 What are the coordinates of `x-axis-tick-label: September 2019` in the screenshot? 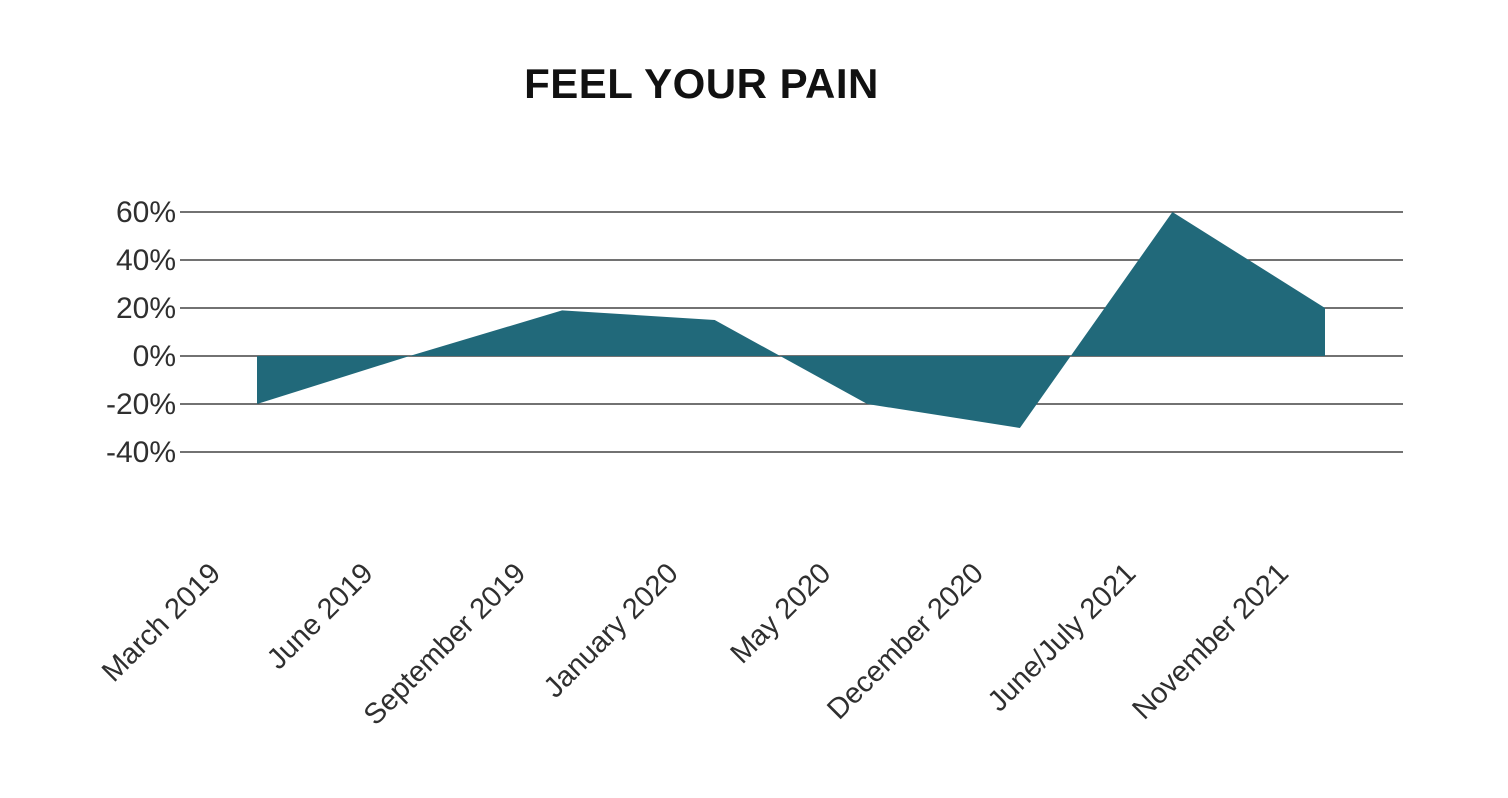 It's located at (445, 644).